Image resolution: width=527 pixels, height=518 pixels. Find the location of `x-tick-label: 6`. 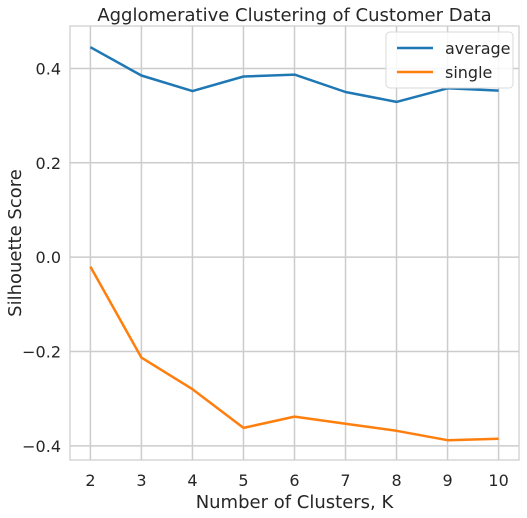

x-tick-label: 6 is located at coordinates (294, 480).